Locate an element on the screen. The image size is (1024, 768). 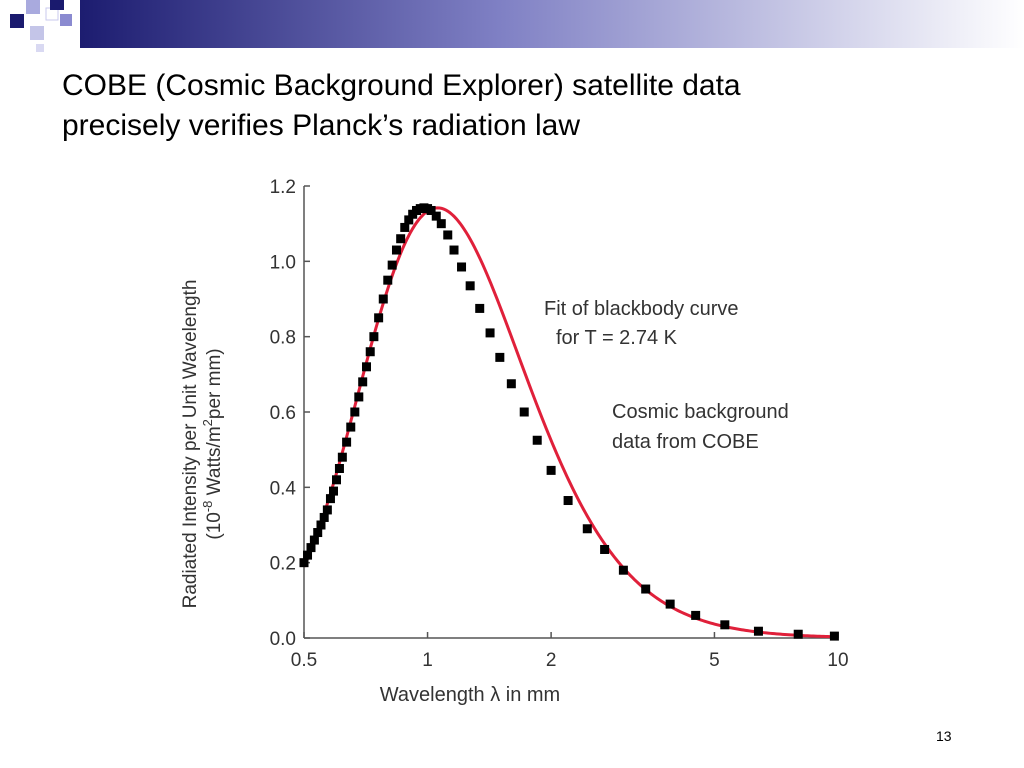
y-label-exponent: -8 is located at coordinates (207, 507).